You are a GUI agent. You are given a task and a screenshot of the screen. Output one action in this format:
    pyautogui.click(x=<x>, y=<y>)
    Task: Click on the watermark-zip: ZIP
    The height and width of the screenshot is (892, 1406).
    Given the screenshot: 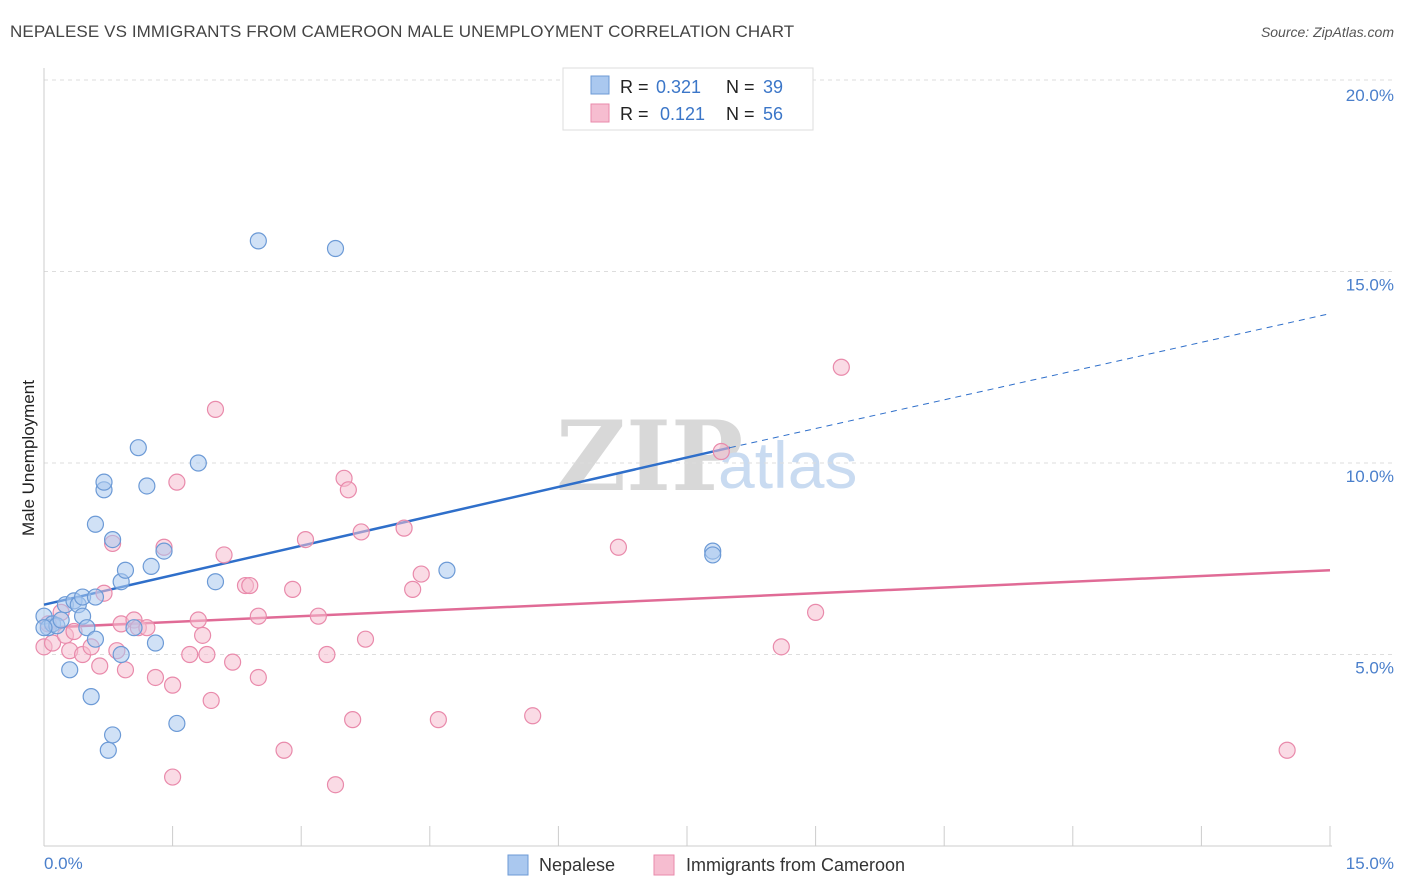 What is the action you would take?
    pyautogui.click(x=649, y=456)
    